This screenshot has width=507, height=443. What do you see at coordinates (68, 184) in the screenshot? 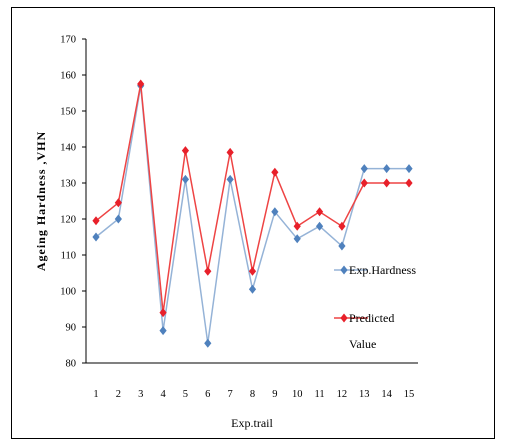
I see `y-tick-label: 130` at bounding box center [68, 184].